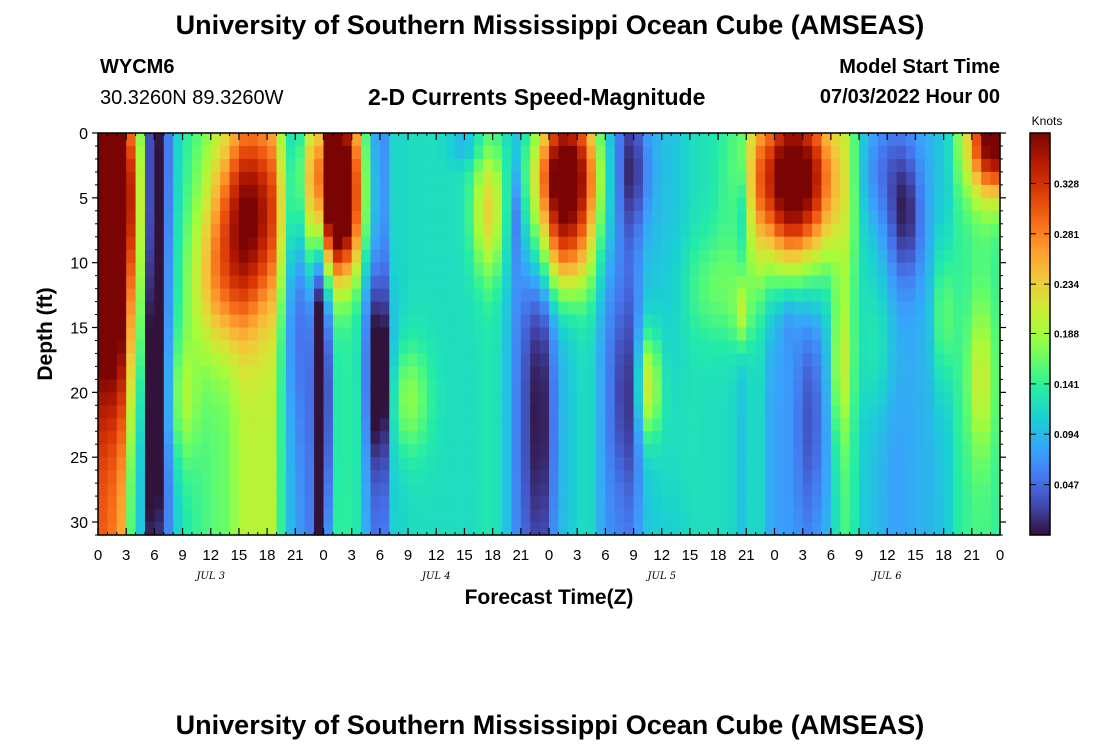 This screenshot has height=750, width=1100. Describe the element at coordinates (1066, 184) in the screenshot. I see `colorbar-tick-label: 0.328` at that location.